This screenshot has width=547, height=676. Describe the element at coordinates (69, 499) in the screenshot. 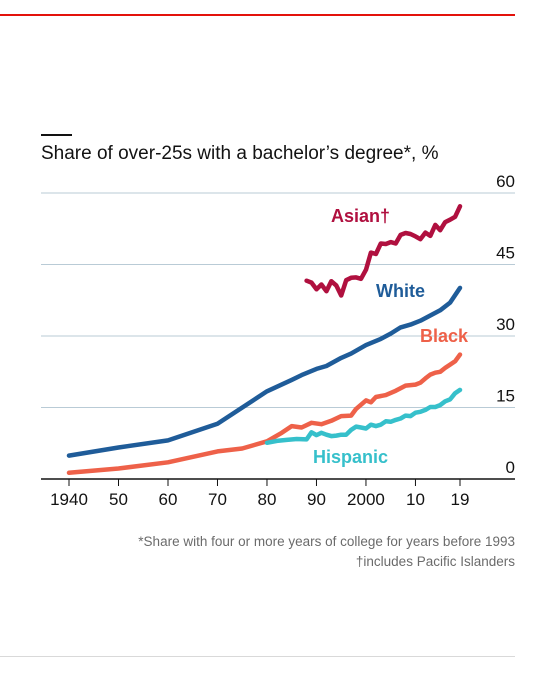

I see `x-tick-label: 1940` at that location.